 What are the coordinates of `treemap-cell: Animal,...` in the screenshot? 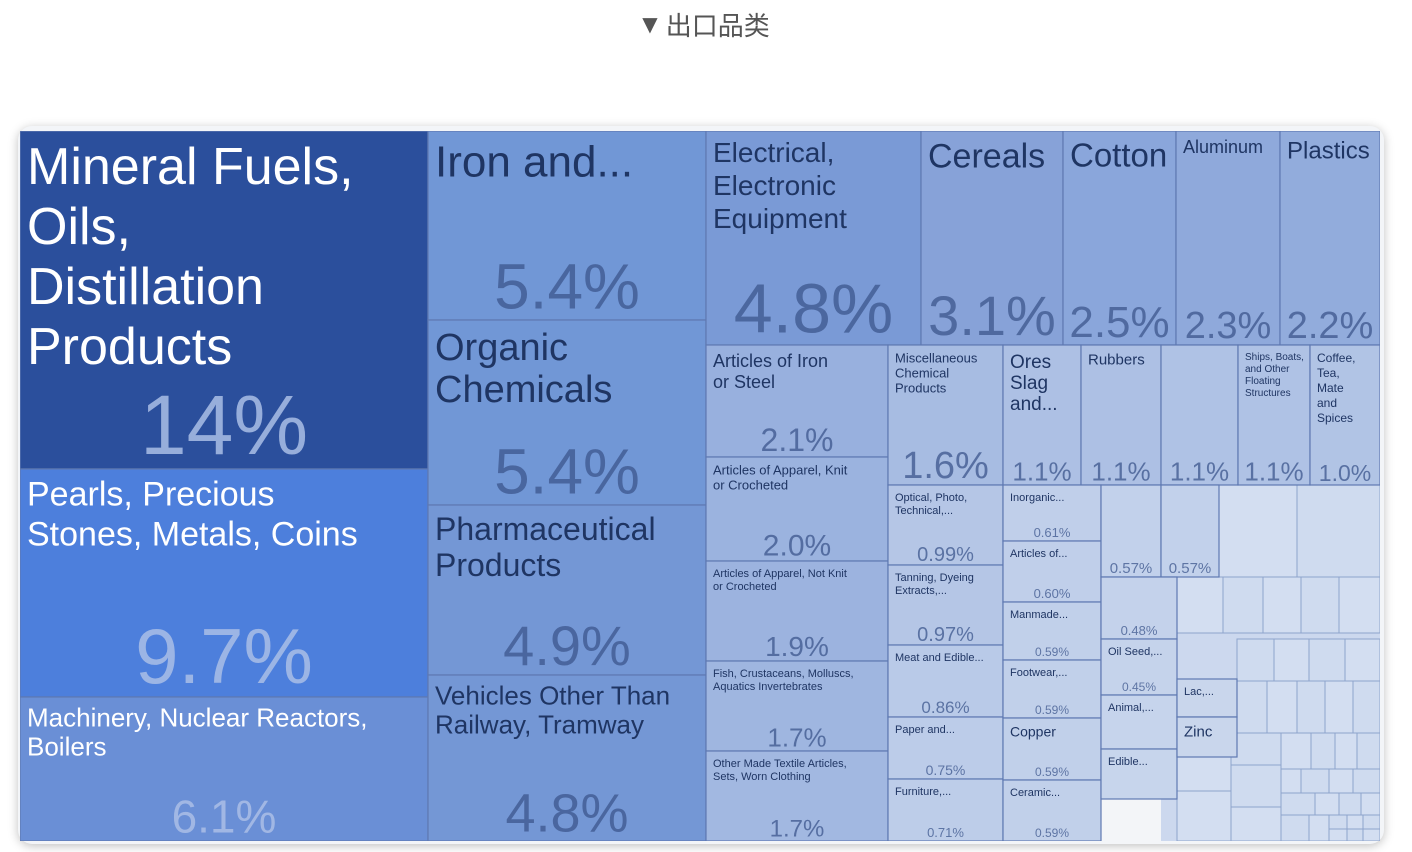 It's located at (1139, 722).